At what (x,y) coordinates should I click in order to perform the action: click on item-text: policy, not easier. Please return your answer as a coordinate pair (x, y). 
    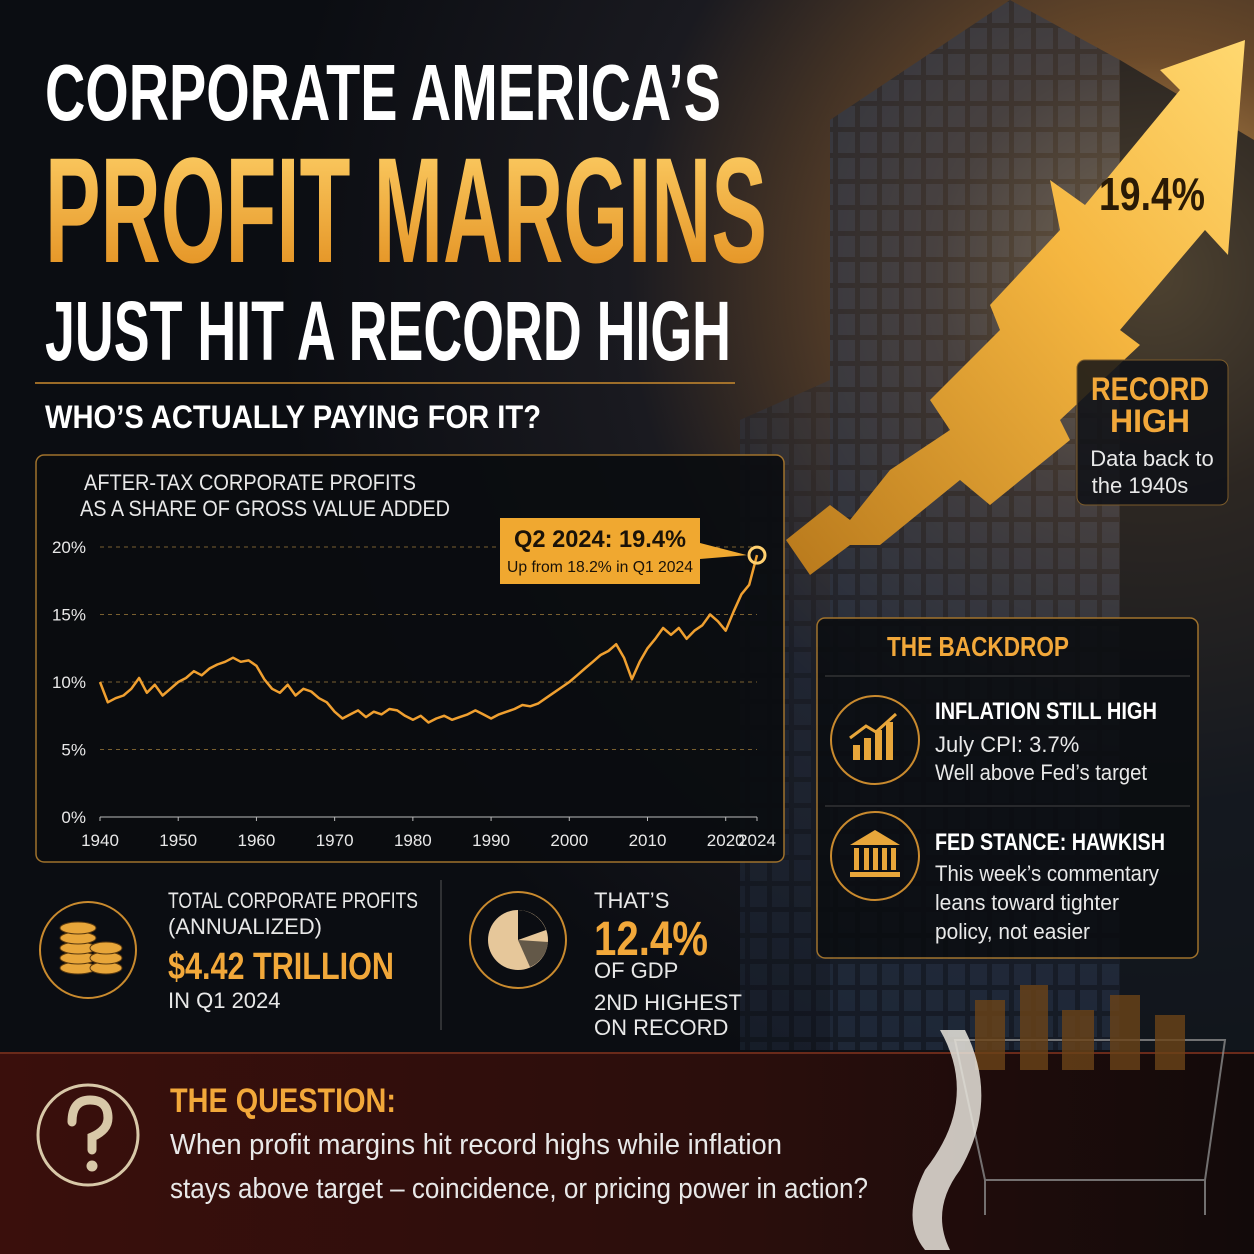
    Looking at the image, I should click on (1012, 931).